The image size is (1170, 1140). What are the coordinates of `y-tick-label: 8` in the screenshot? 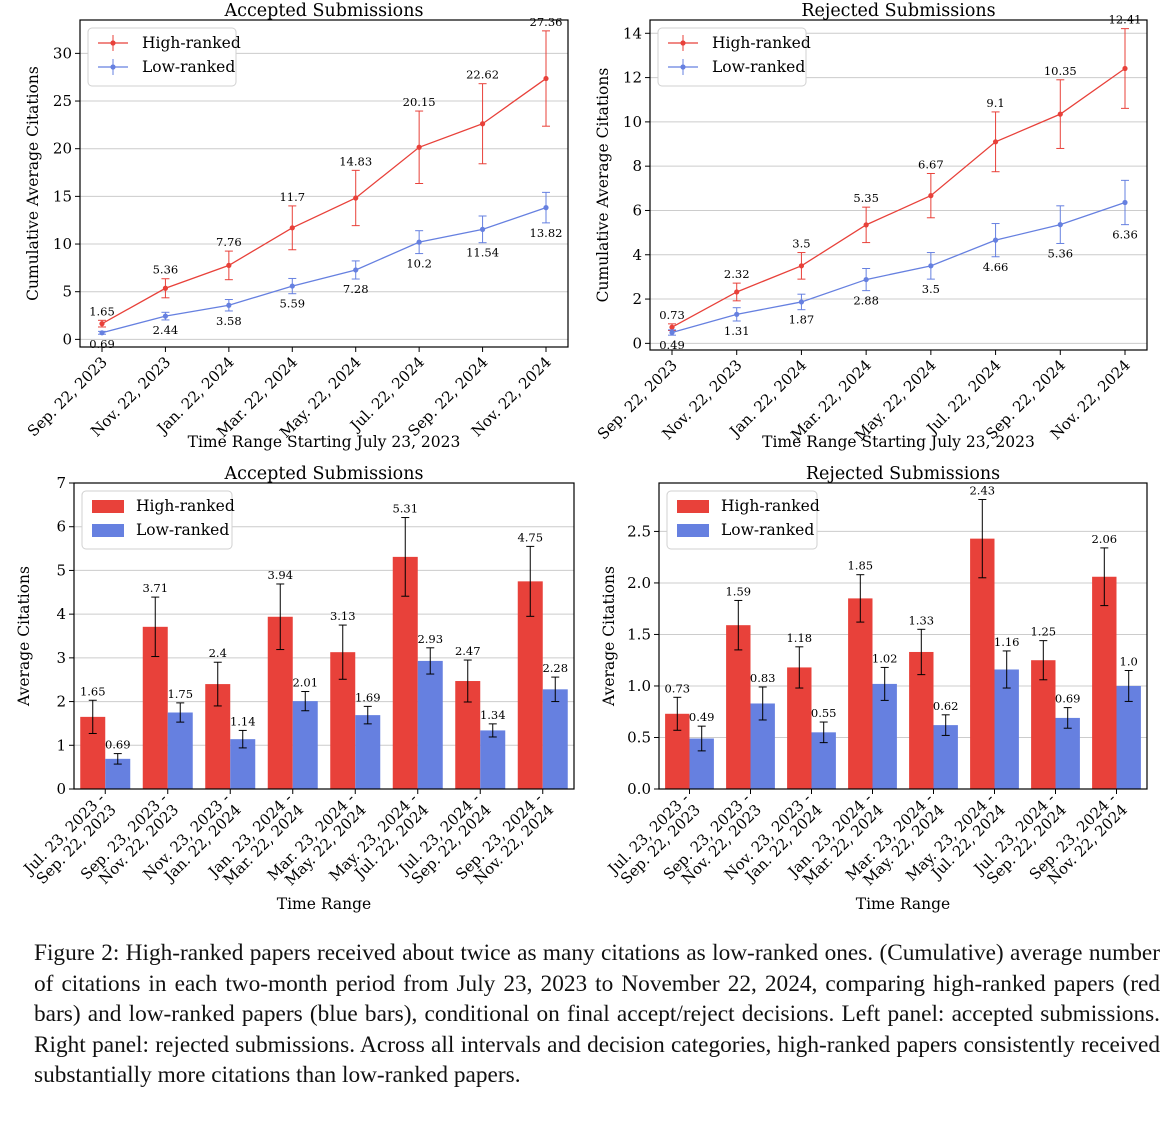 It's located at (637, 166).